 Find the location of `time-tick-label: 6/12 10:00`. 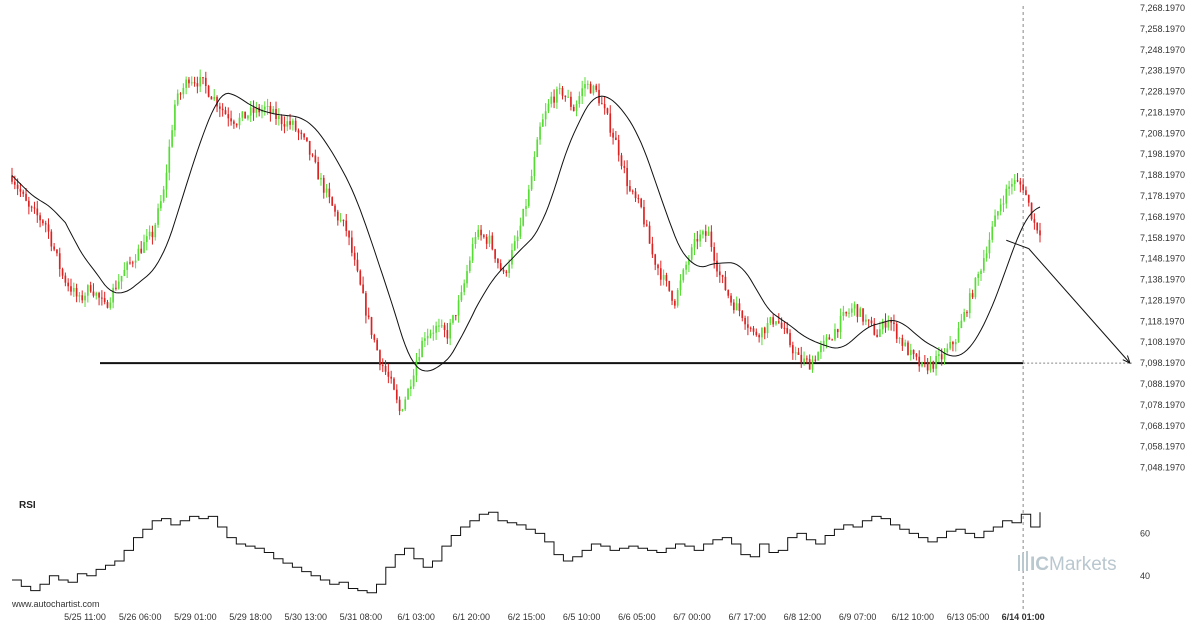

time-tick-label: 6/12 10:00 is located at coordinates (913, 617).